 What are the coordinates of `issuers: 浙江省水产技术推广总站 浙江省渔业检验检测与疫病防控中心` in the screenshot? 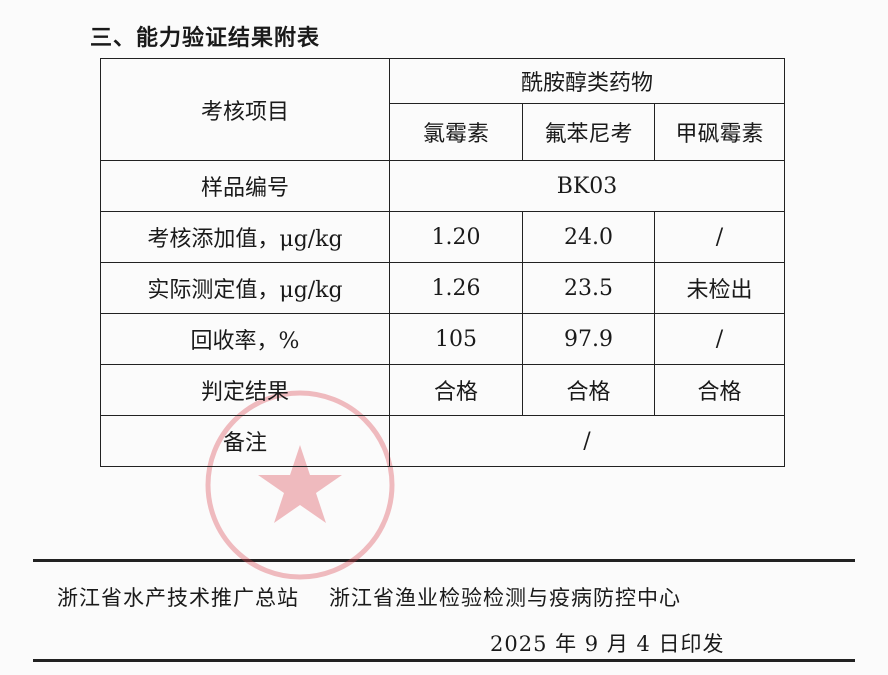 It's located at (369, 597).